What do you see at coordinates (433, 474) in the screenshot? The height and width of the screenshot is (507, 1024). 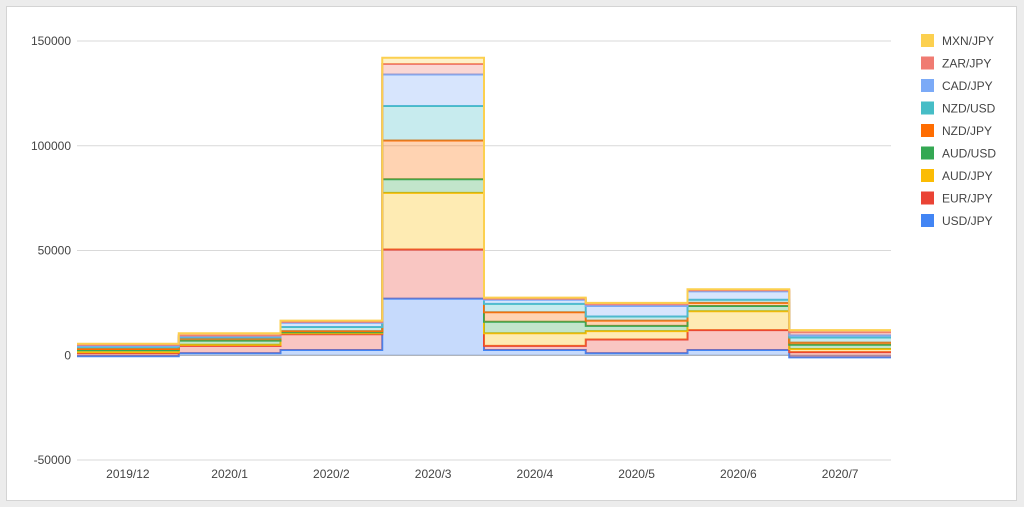 I see `x-tick-label: 2020/3` at bounding box center [433, 474].